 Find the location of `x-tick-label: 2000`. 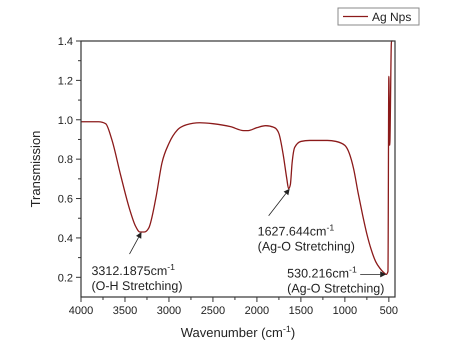

x-tick-label: 2000 is located at coordinates (257, 311).